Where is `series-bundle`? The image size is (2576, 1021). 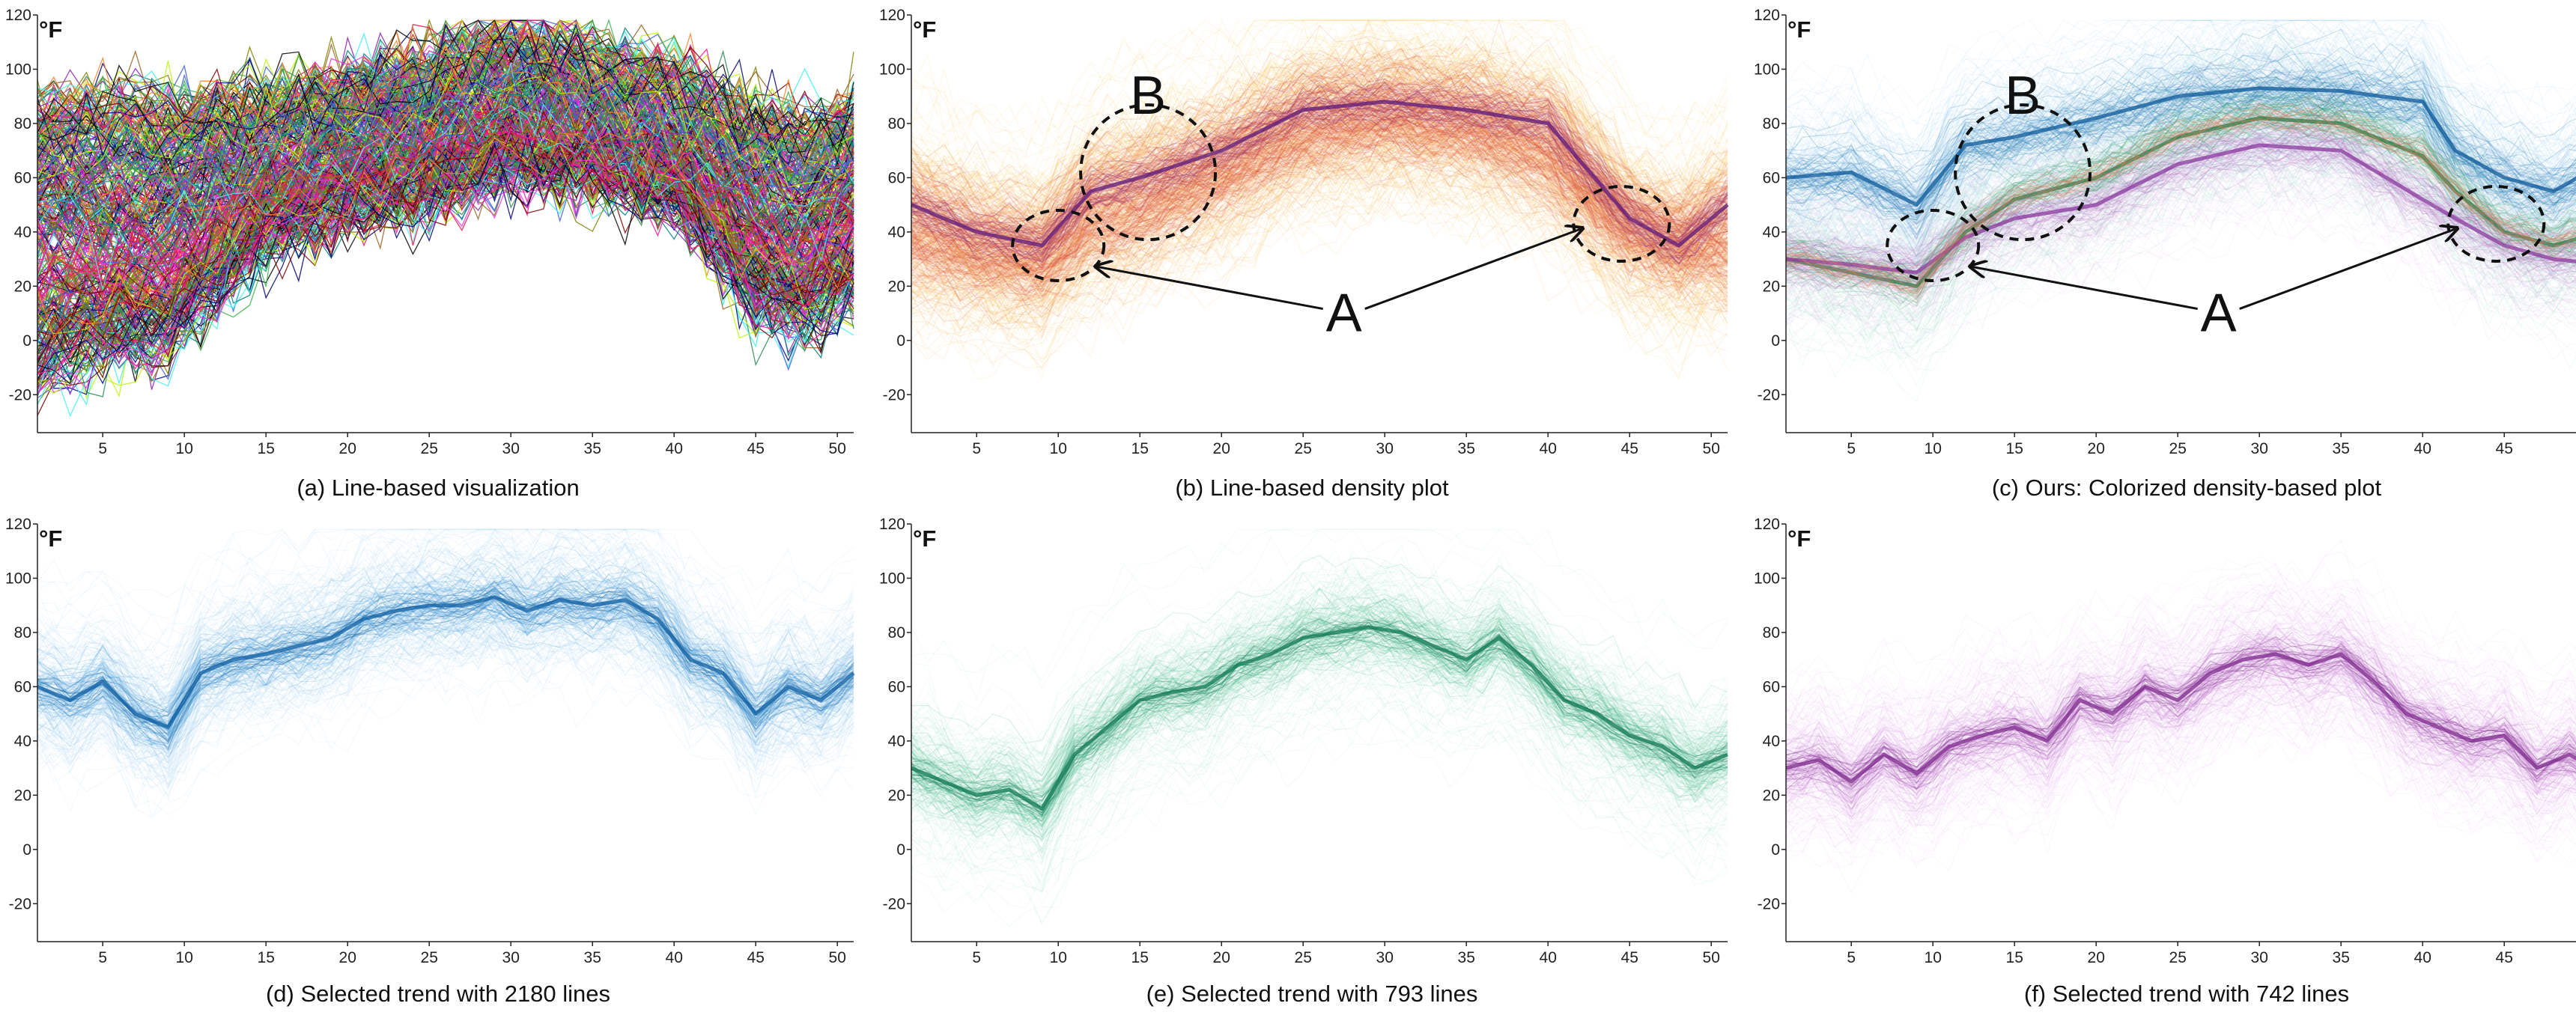 series-bundle is located at coordinates (2180, 212).